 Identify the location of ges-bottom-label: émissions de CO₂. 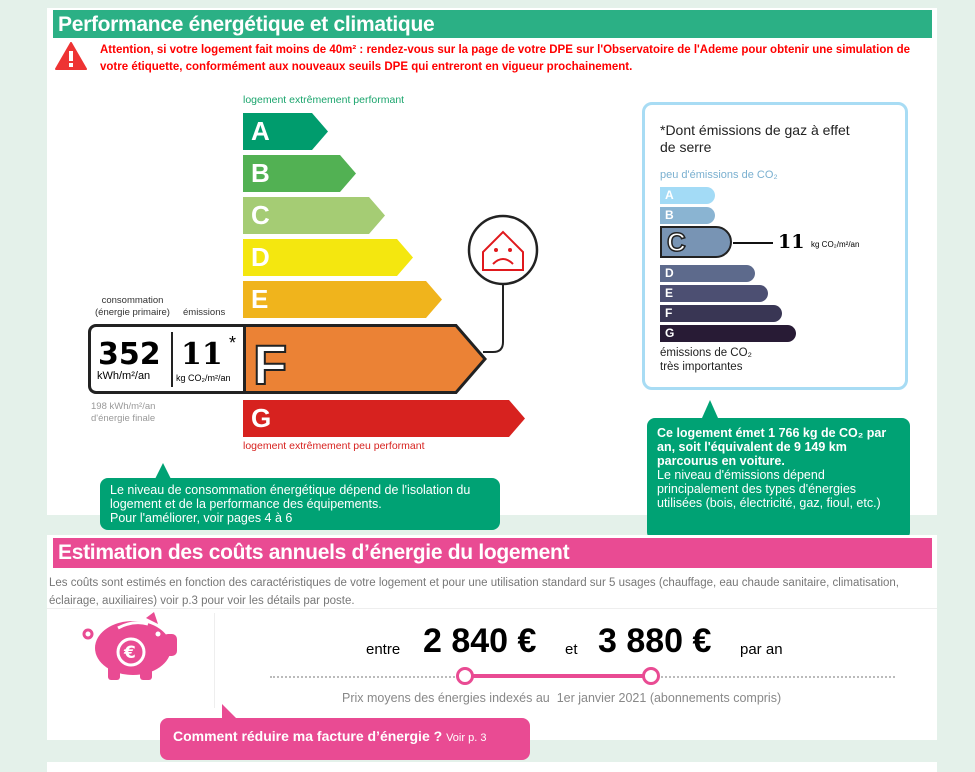
(706, 353).